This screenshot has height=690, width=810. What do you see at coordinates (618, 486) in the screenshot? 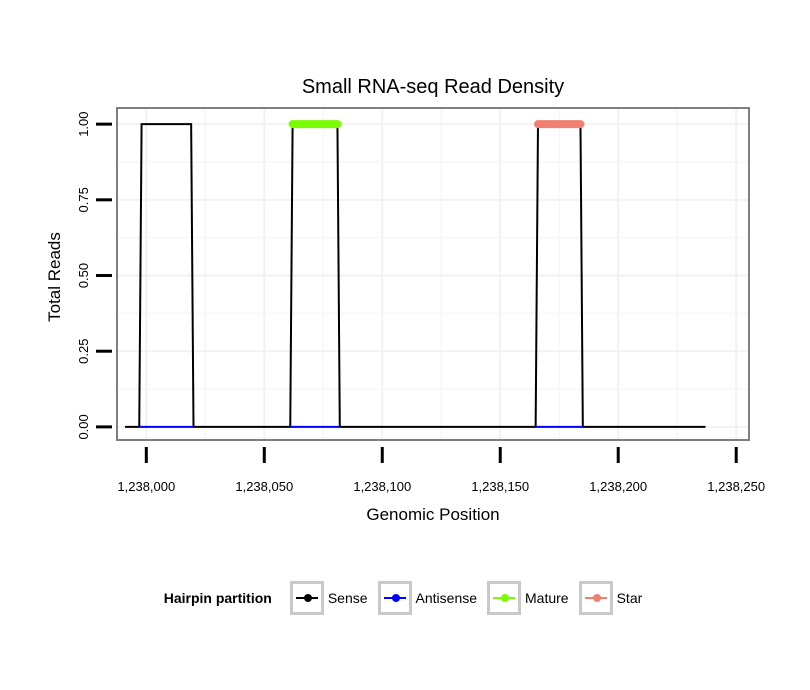
I see `x-tick-label: 1,238,200` at bounding box center [618, 486].